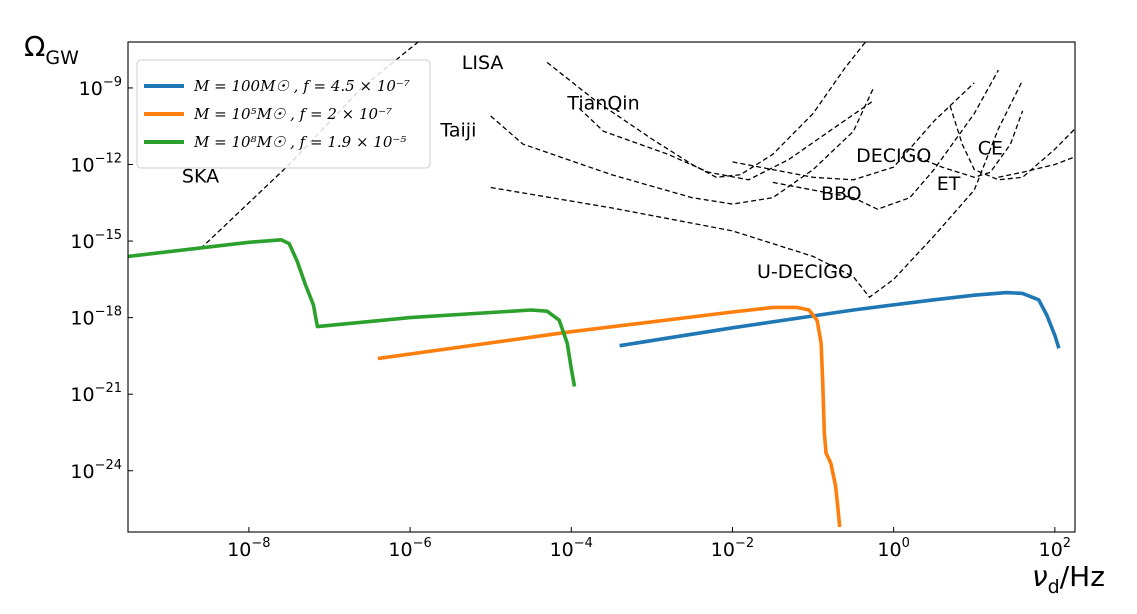 The image size is (1137, 614). What do you see at coordinates (949, 184) in the screenshot?
I see `detector-label-et: ET` at bounding box center [949, 184].